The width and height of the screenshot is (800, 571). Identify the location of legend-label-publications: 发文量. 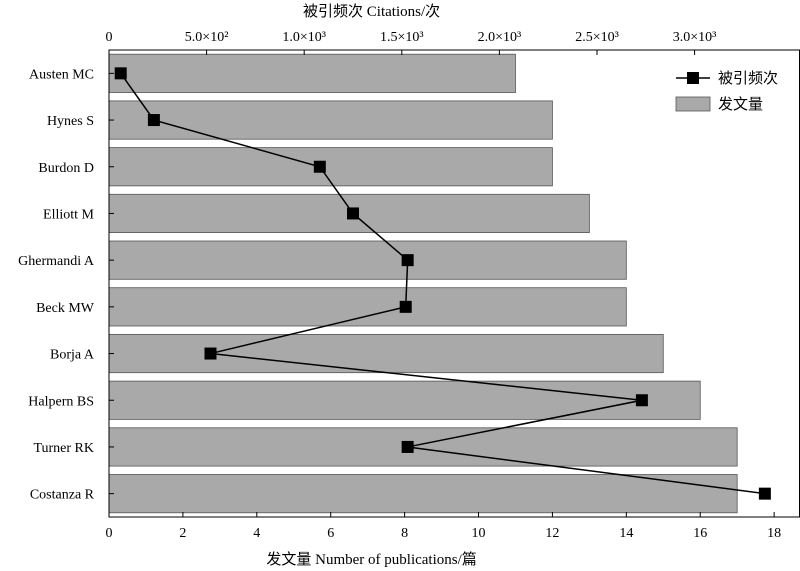
(740, 104).